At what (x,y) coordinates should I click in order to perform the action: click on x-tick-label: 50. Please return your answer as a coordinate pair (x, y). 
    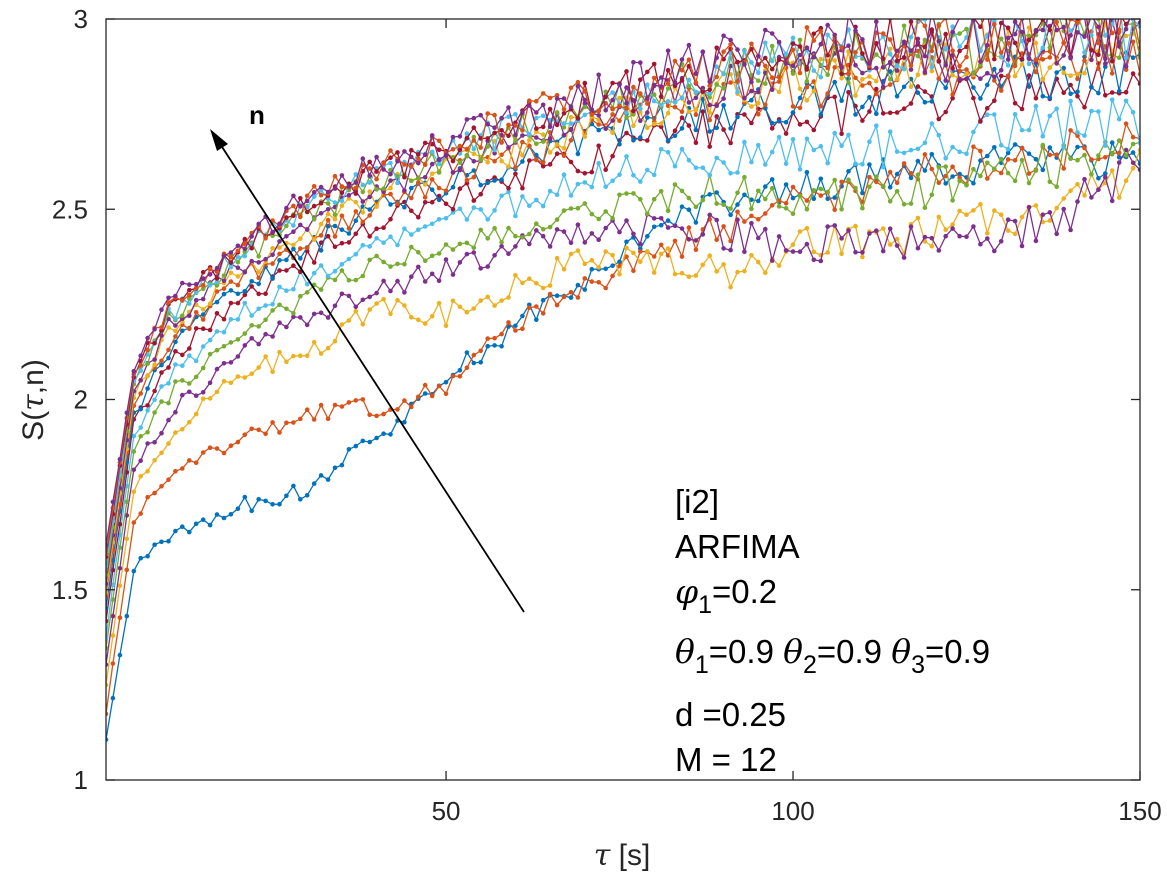
    Looking at the image, I should click on (446, 811).